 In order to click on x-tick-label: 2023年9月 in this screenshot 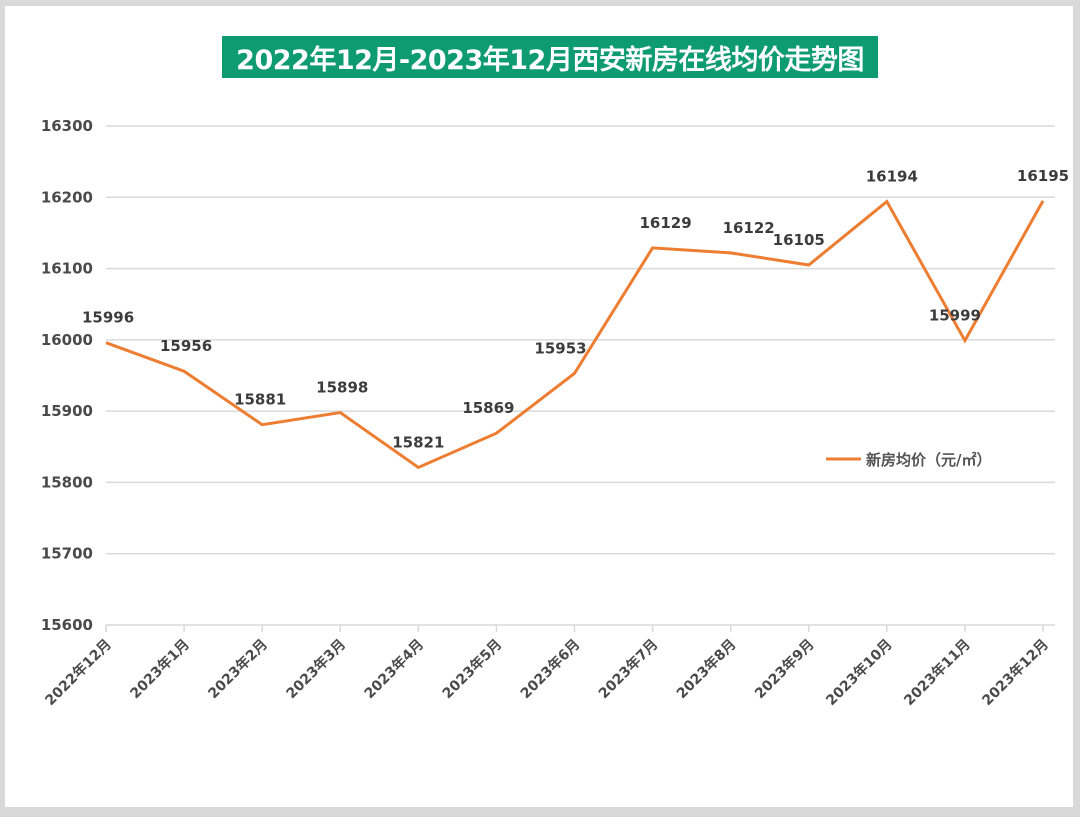, I will do `click(784, 669)`.